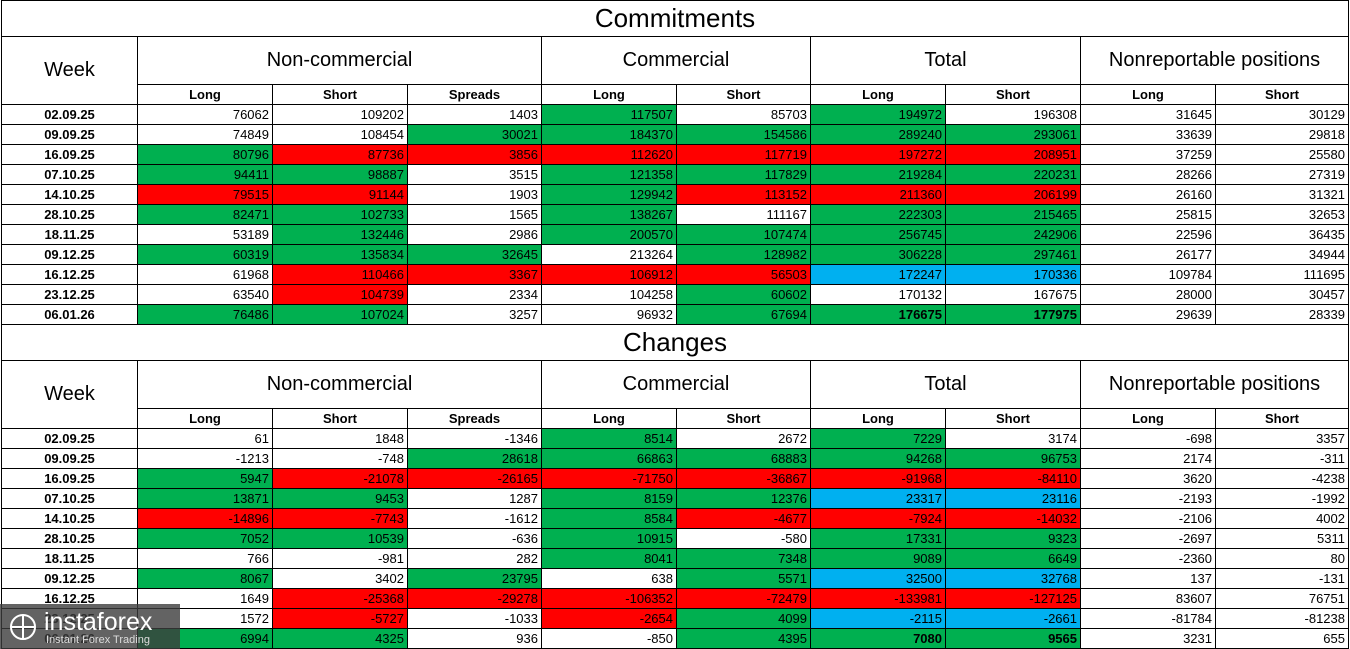  What do you see at coordinates (1148, 114) in the screenshot?
I see `value-cell: 31645` at bounding box center [1148, 114].